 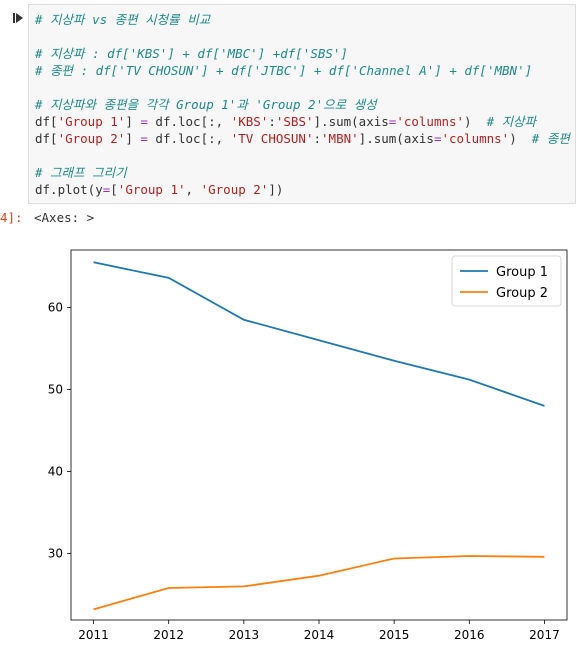 What do you see at coordinates (55, 472) in the screenshot?
I see `y-tick-label: 40` at bounding box center [55, 472].